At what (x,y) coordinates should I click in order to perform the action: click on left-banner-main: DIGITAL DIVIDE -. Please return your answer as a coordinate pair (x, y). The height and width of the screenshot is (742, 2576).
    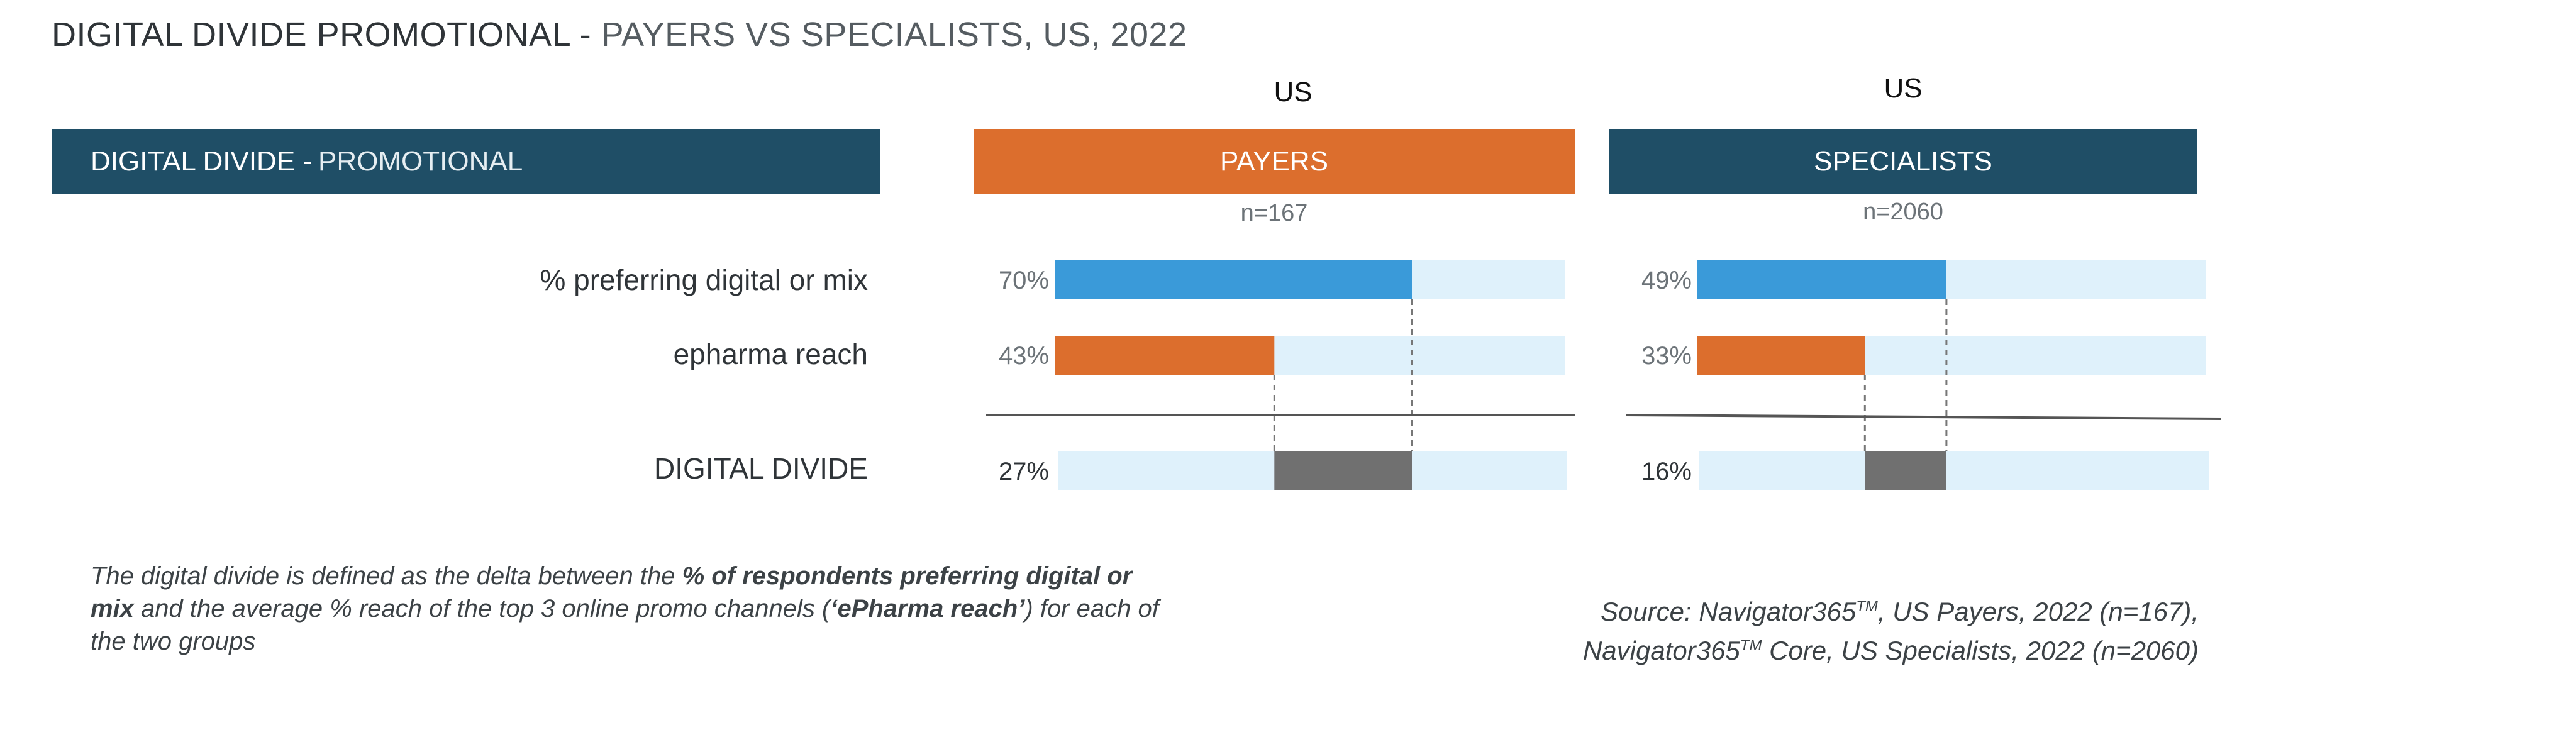
    Looking at the image, I should click on (202, 161).